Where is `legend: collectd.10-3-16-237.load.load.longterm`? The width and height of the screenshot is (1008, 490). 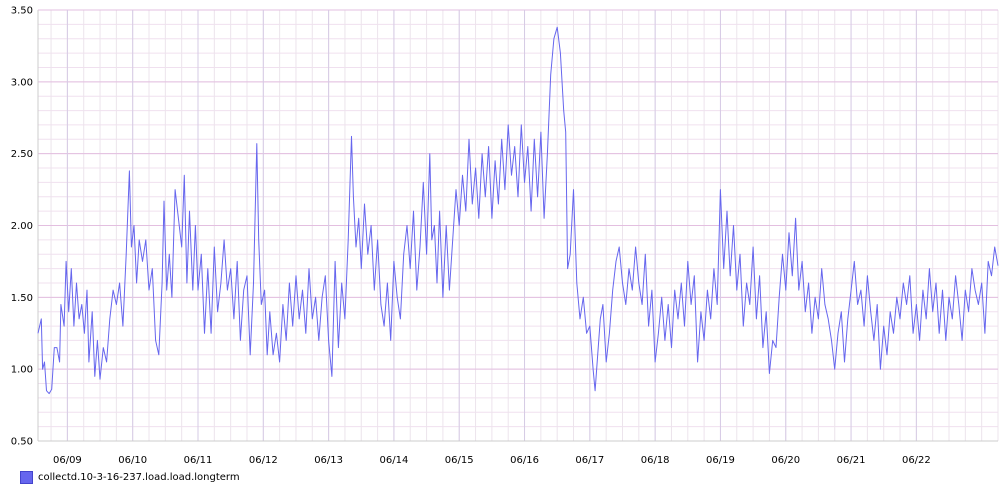 legend: collectd.10-3-16-237.load.load.longterm is located at coordinates (130, 477).